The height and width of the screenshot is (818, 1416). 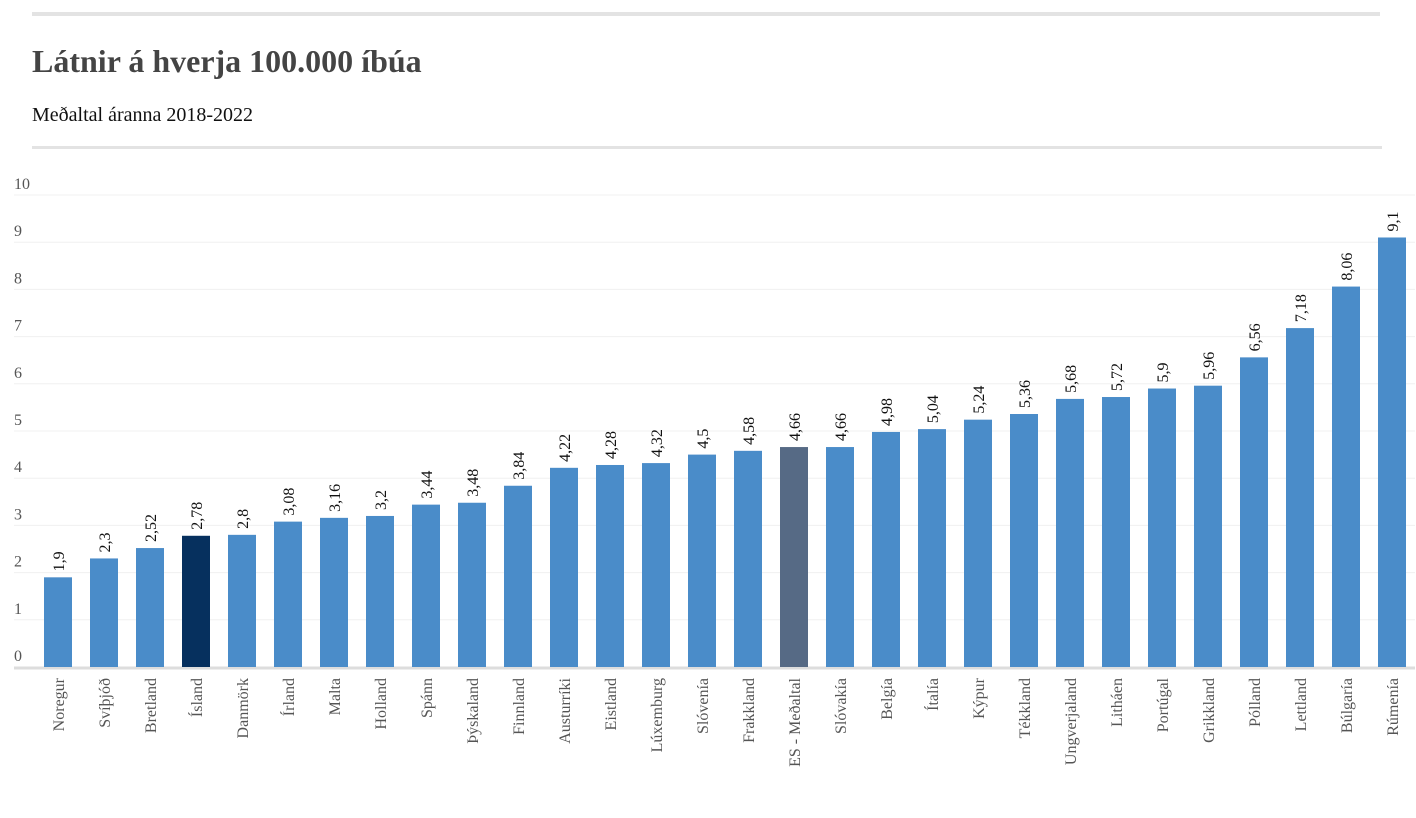 I want to click on value-label: 3,2, so click(x=381, y=500).